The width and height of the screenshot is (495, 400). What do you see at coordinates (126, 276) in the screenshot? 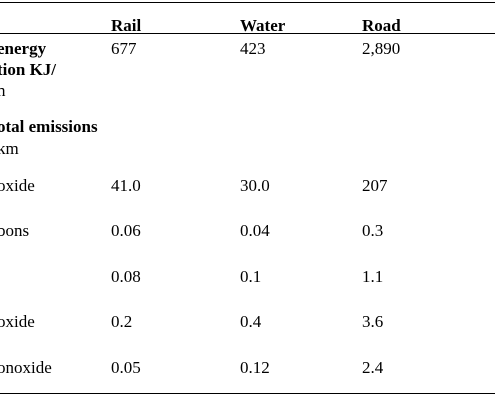
I see `row-3-rail-value: 0.08` at bounding box center [126, 276].